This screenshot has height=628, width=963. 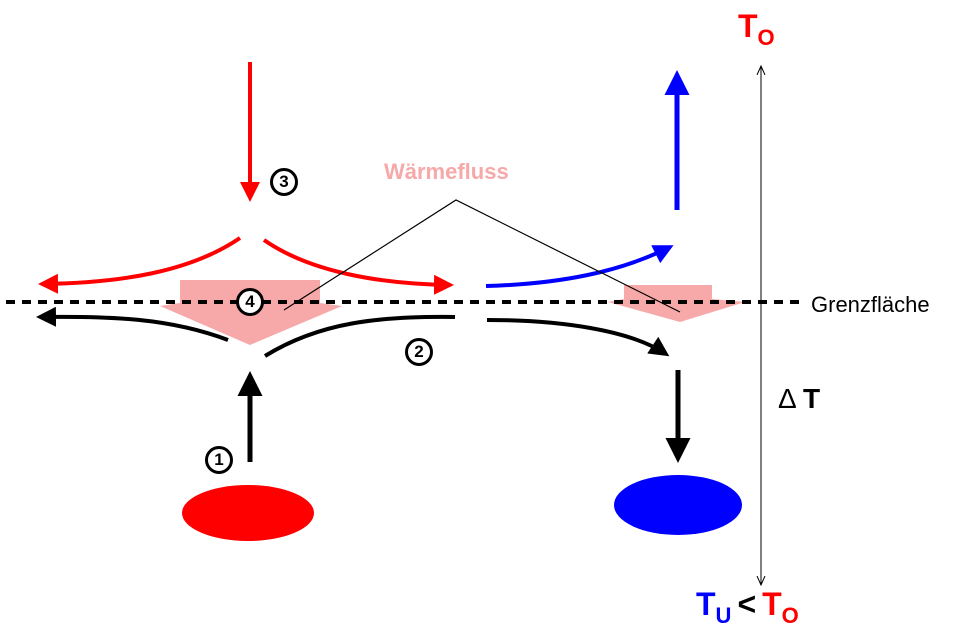 What do you see at coordinates (578, 337) in the screenshot?
I see `spread-arrow-right-continue` at bounding box center [578, 337].